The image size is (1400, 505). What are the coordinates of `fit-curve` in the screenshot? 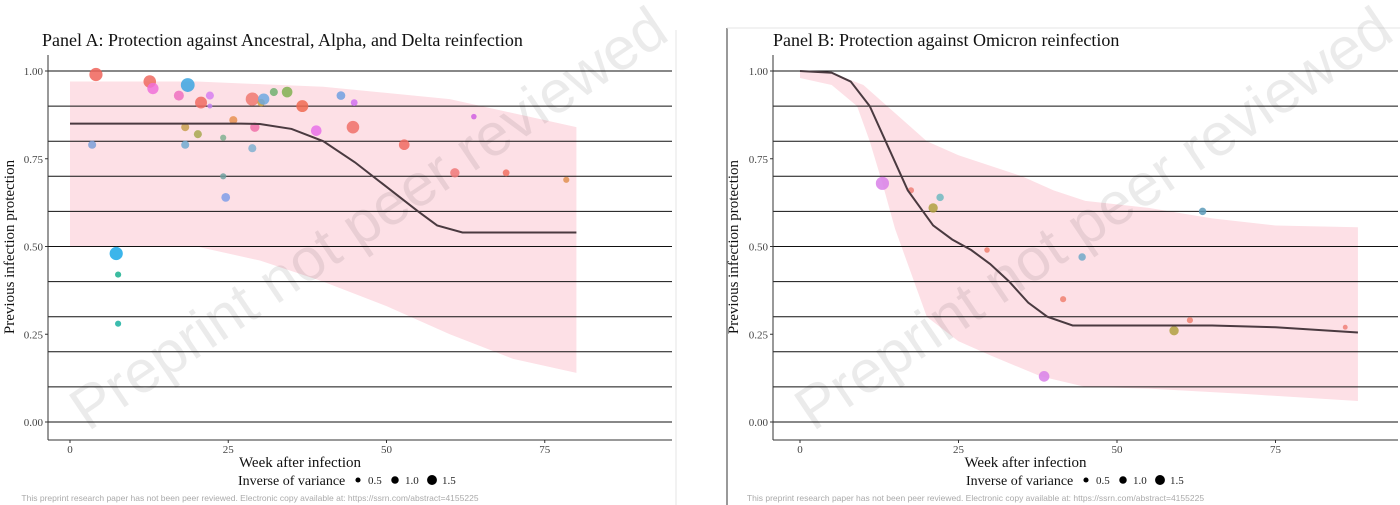 It's located at (323, 178).